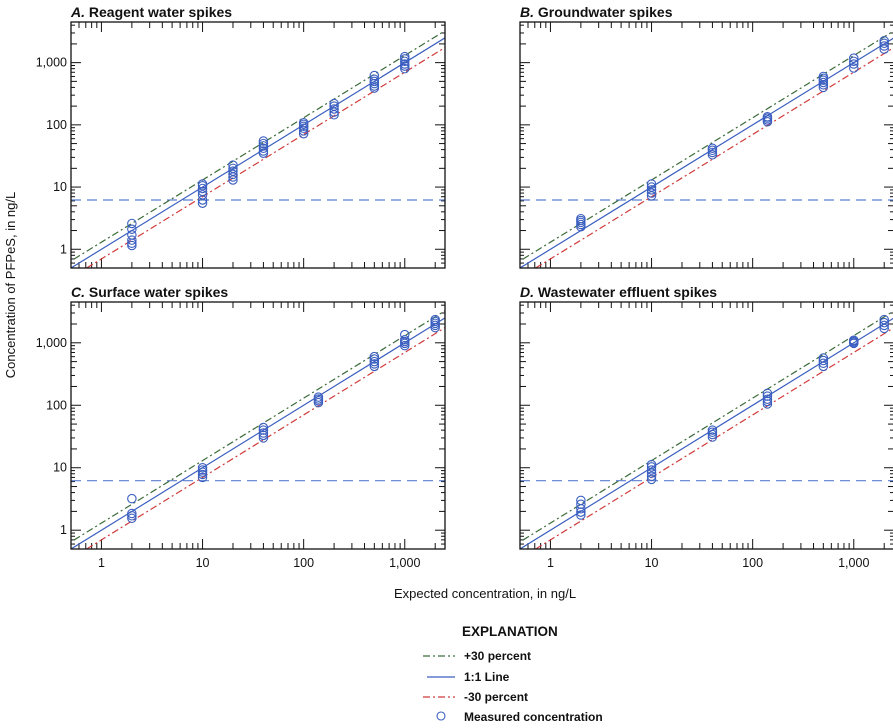 Image resolution: width=893 pixels, height=728 pixels. Describe the element at coordinates (529, 12) in the screenshot. I see `panel-letter: B.` at that location.